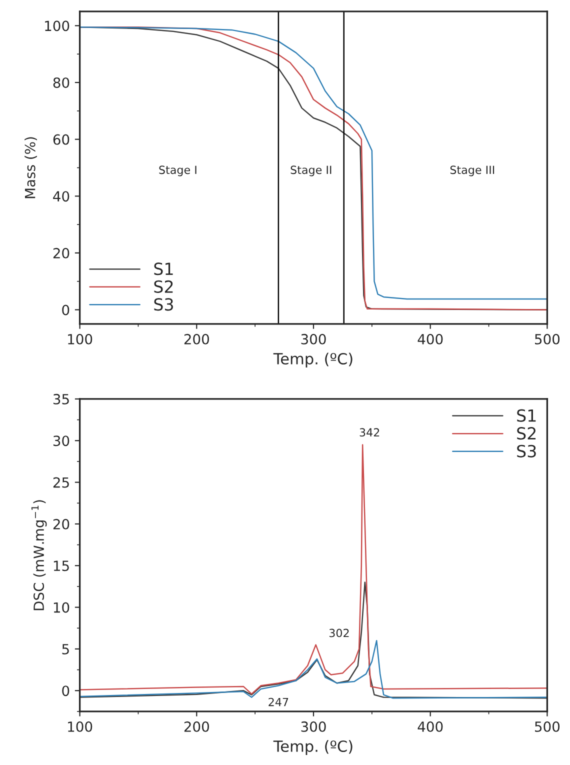 The width and height of the screenshot is (570, 765). I want to click on annotation: Stage II, so click(311, 171).